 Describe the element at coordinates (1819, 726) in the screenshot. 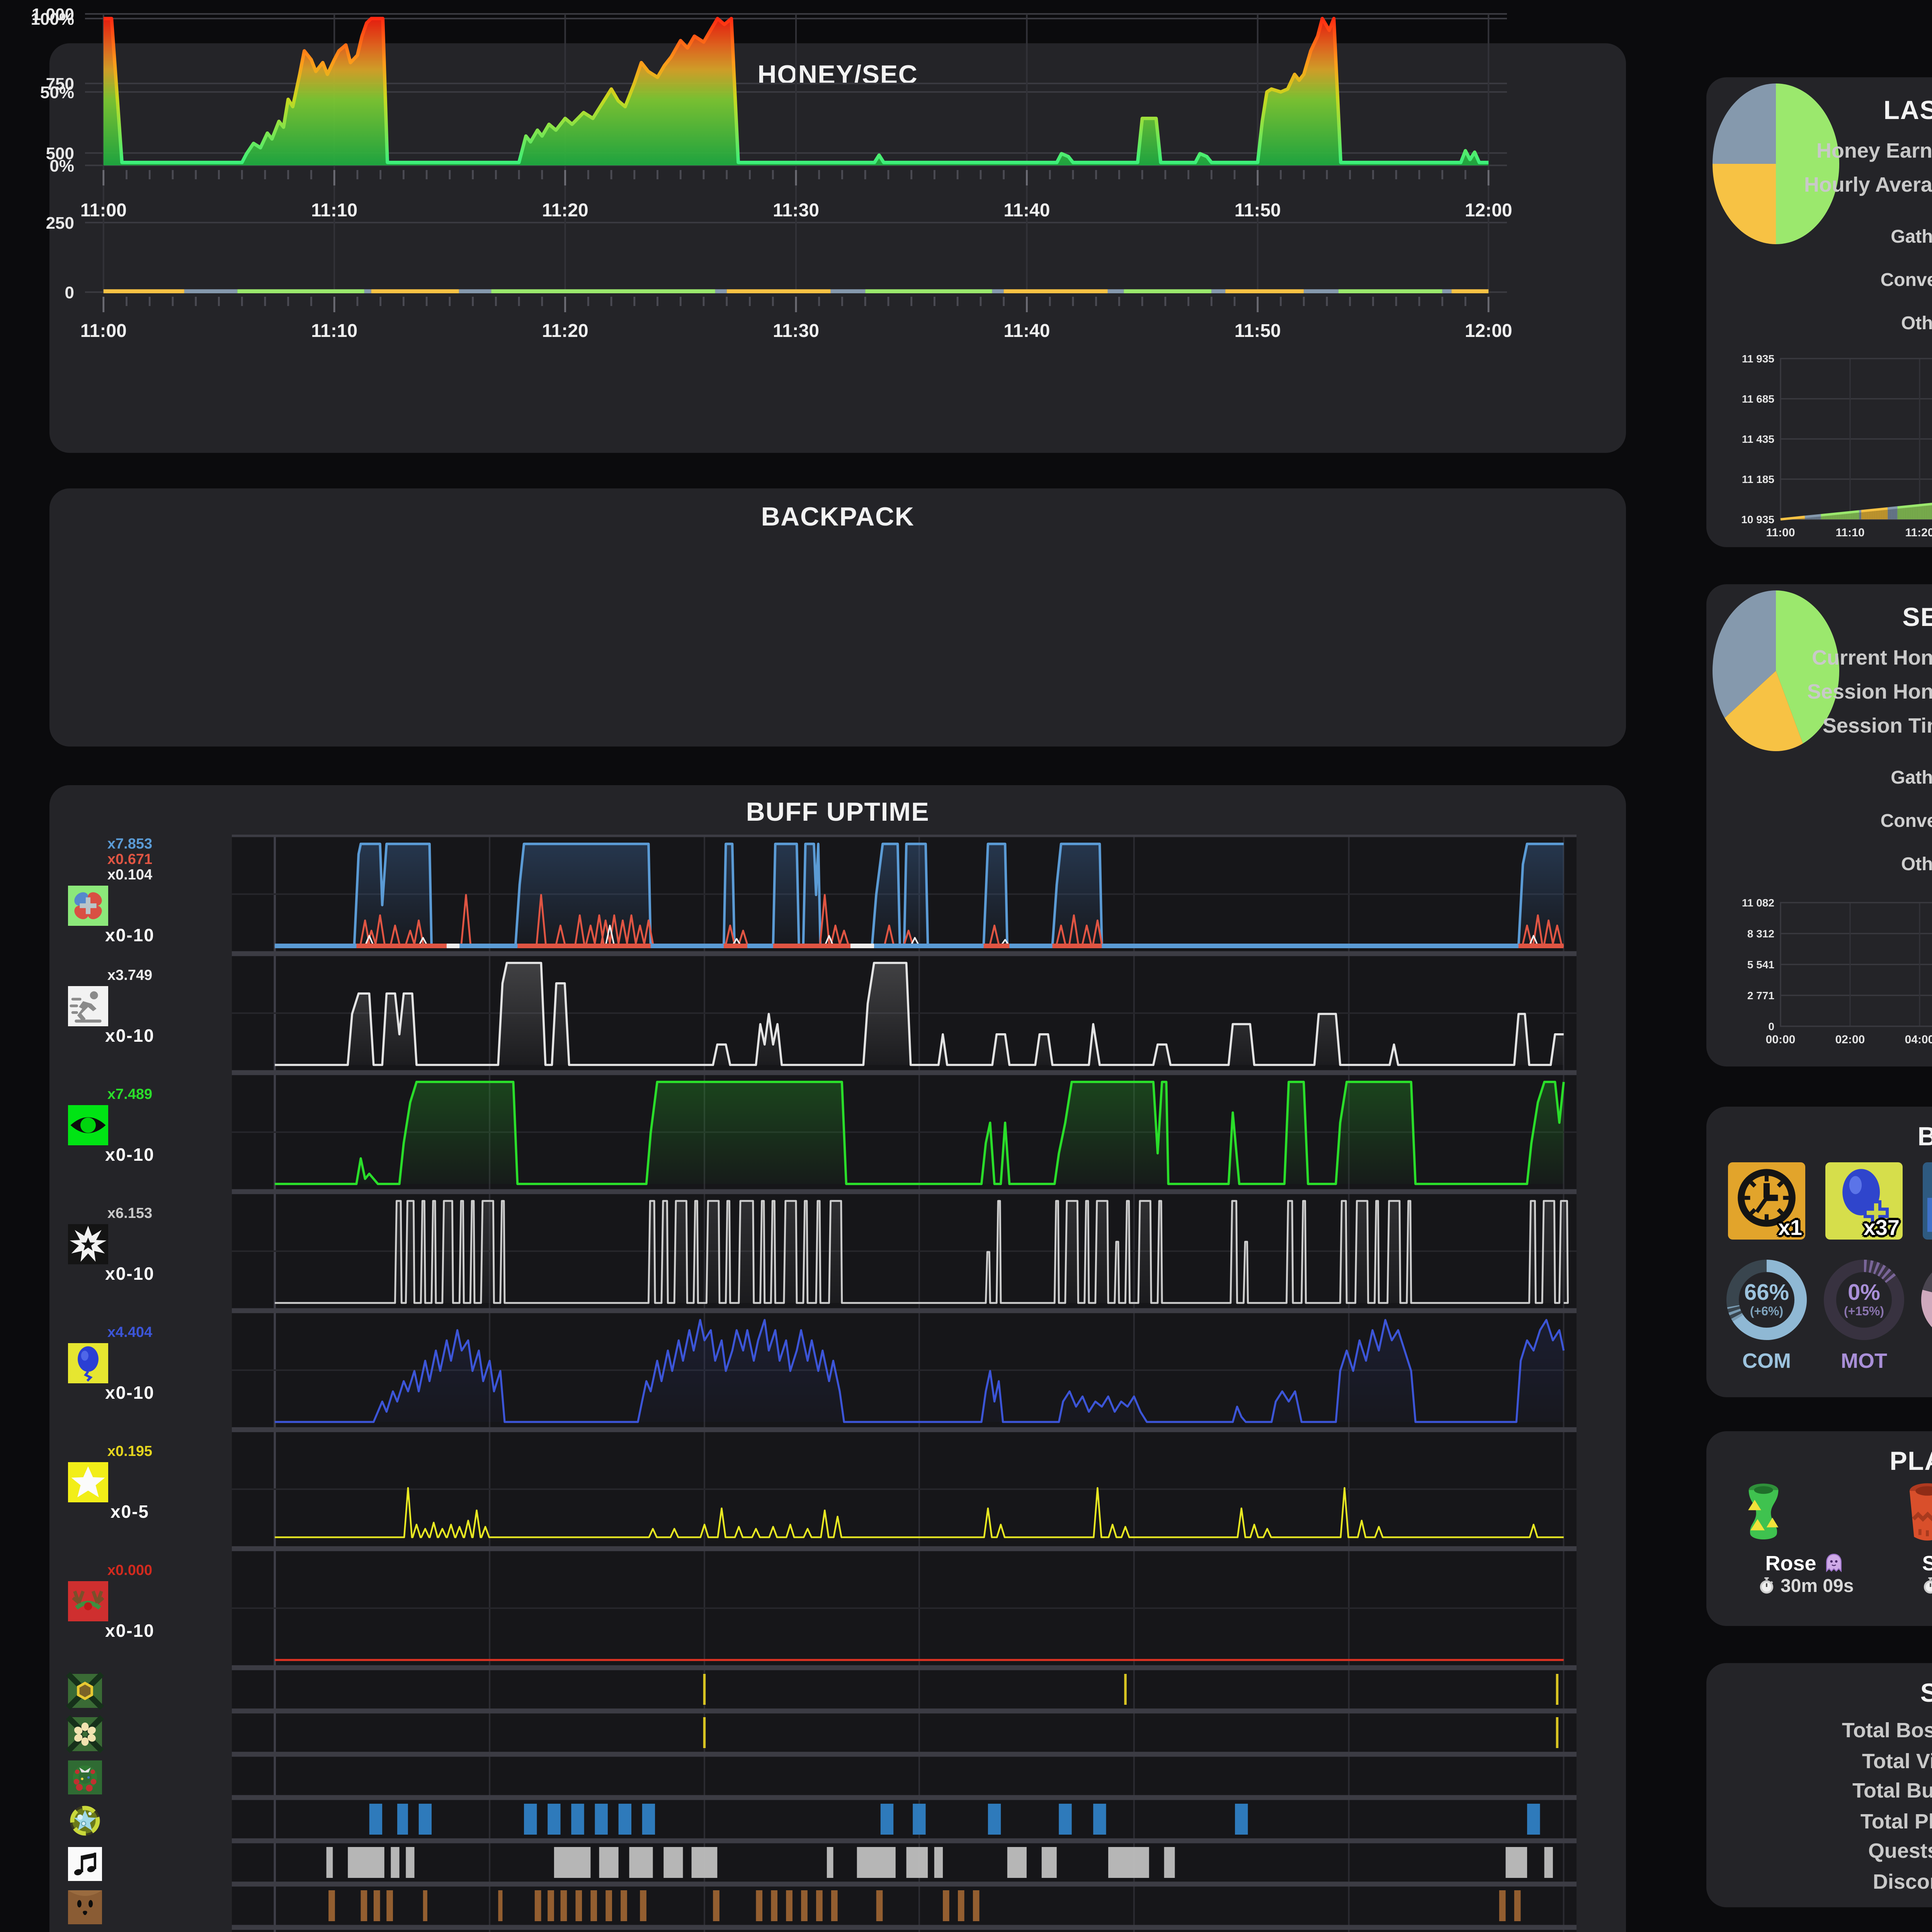

I see `session-row: Session Time01:28:30` at that location.